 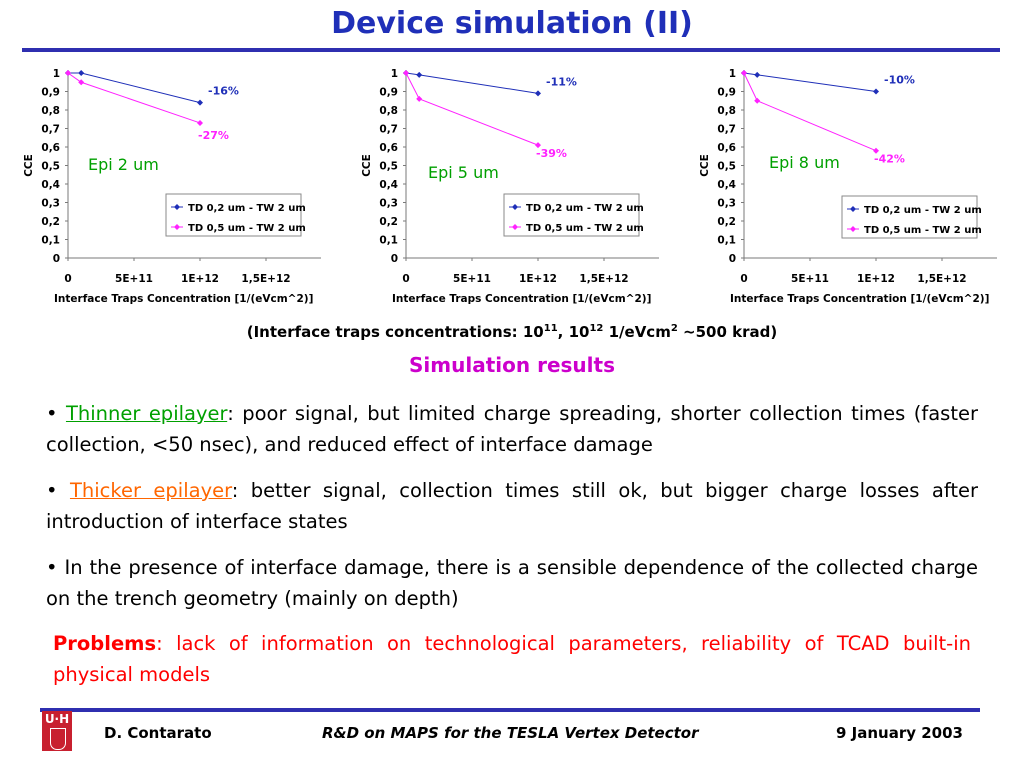 I want to click on problems-label: Problems, so click(x=105, y=643).